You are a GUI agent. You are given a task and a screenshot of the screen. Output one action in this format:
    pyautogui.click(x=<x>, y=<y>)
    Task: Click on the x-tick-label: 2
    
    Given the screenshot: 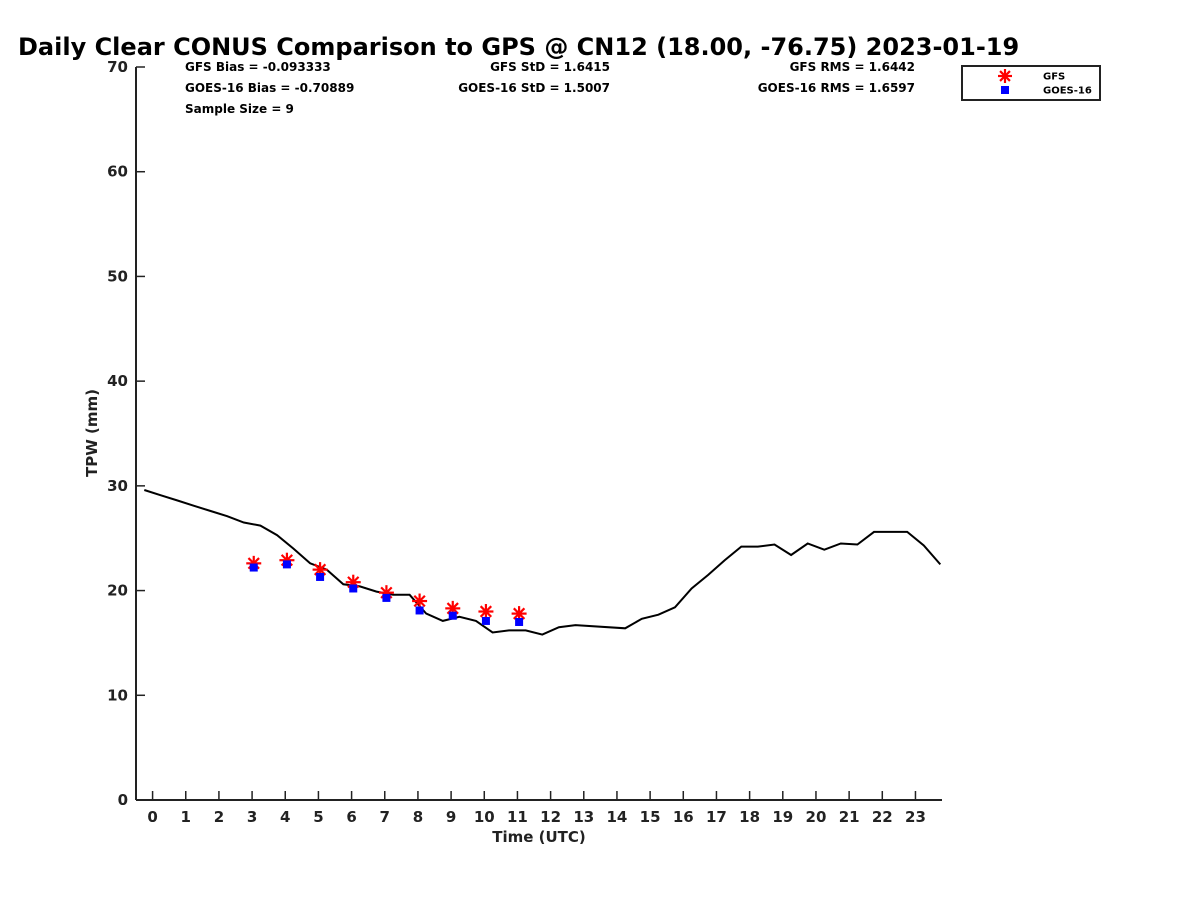 What is the action you would take?
    pyautogui.click(x=219, y=817)
    